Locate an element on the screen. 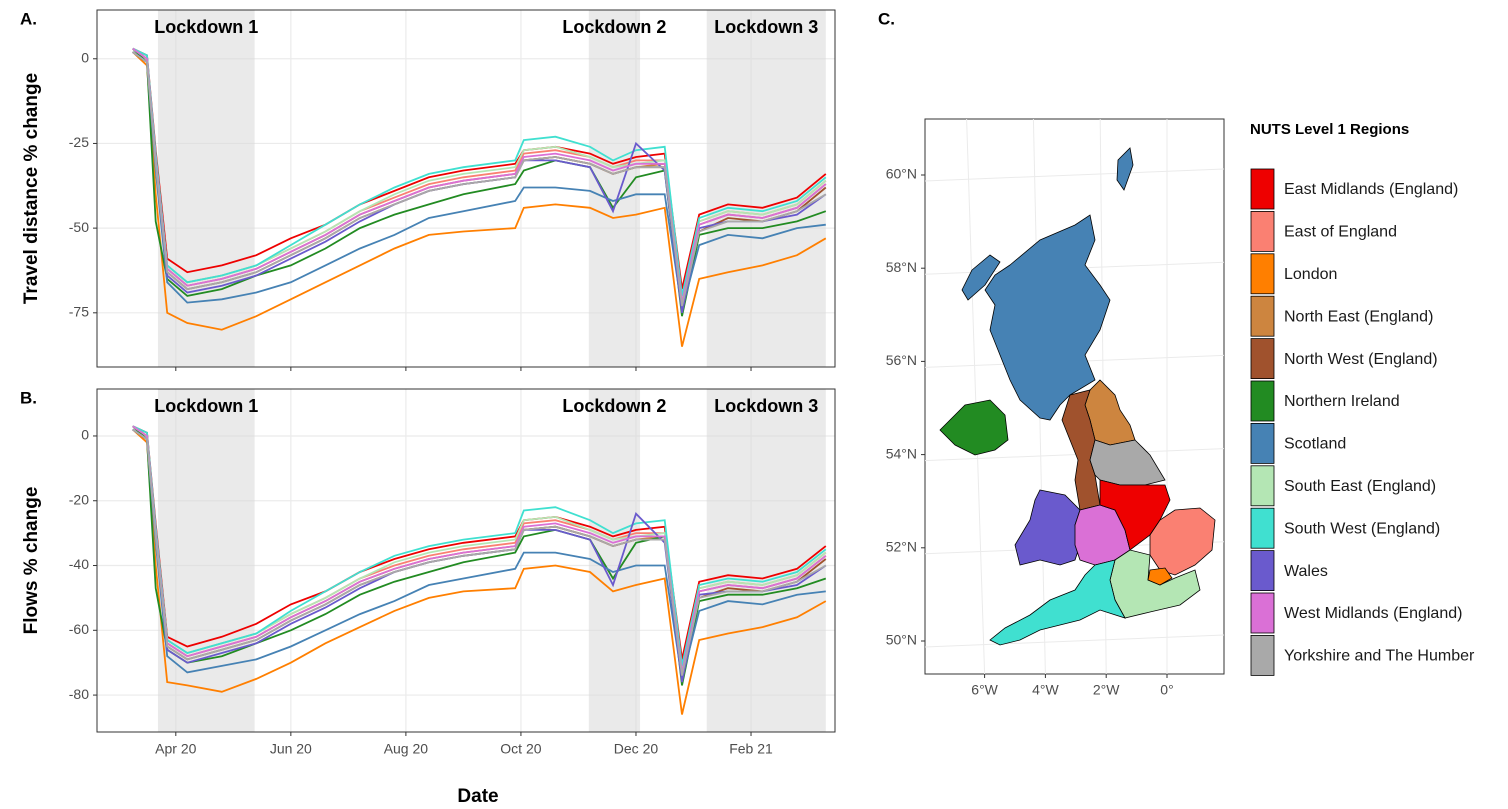 The height and width of the screenshot is (809, 1508). region-northern-ireland is located at coordinates (974, 427).